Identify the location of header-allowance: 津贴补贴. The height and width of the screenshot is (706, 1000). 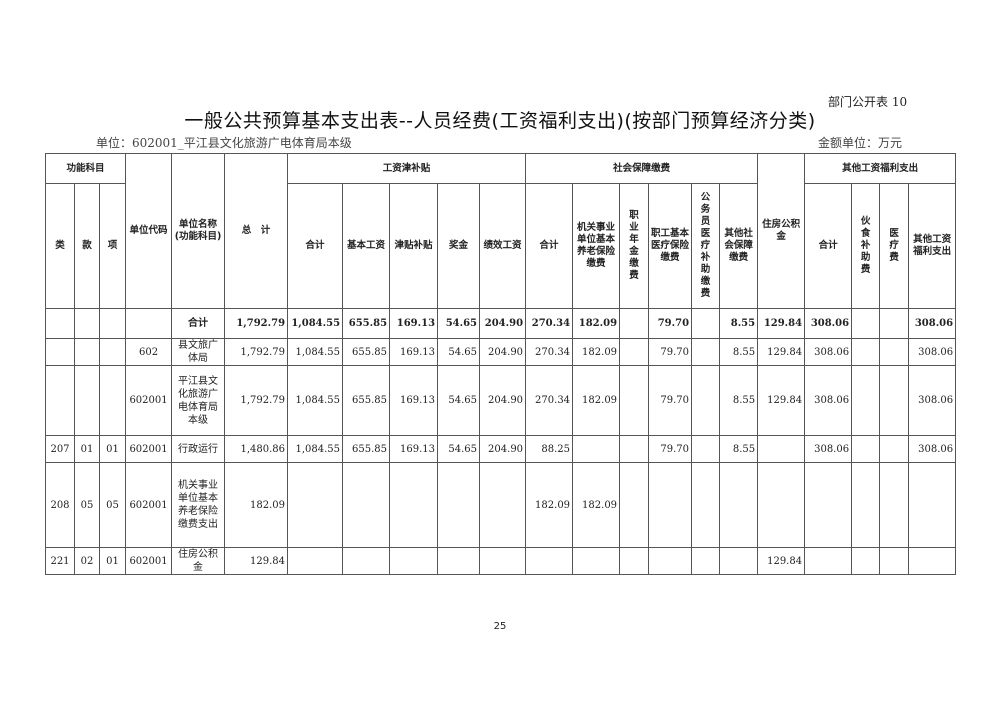
(414, 246).